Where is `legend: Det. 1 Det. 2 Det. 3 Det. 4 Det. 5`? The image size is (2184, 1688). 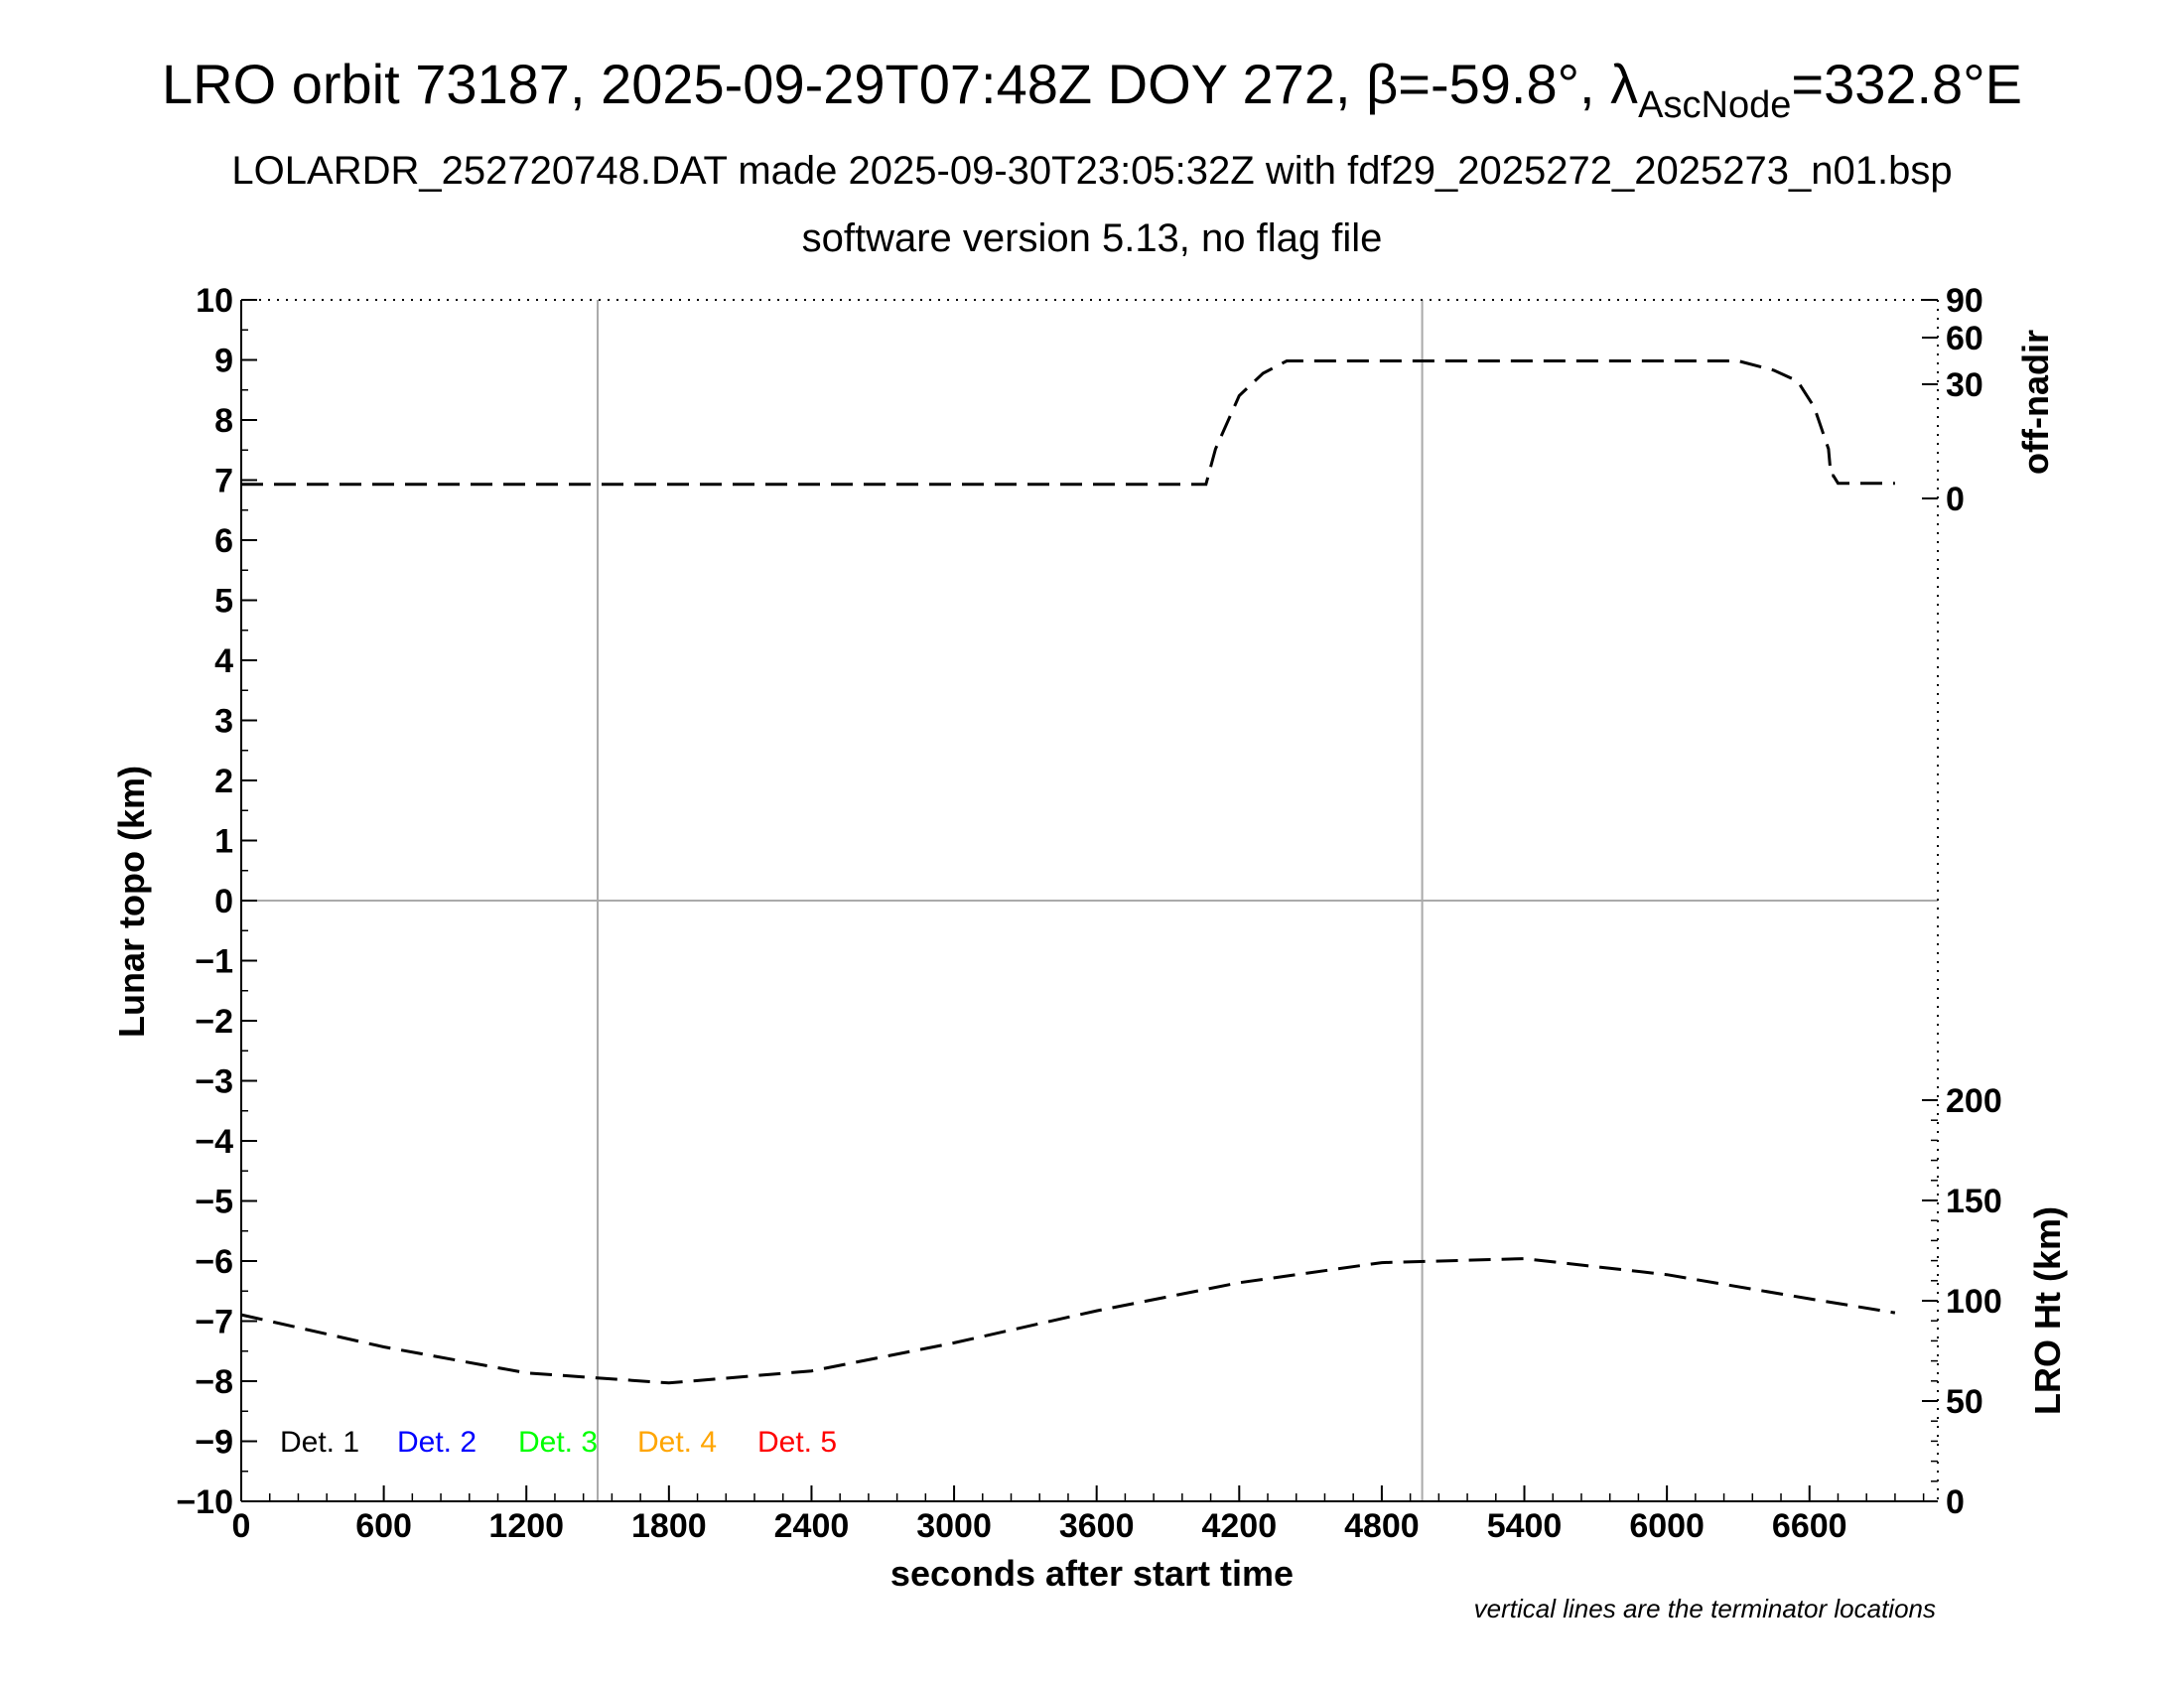 legend: Det. 1 Det. 2 Det. 3 Det. 4 Det. 5 is located at coordinates (558, 1442).